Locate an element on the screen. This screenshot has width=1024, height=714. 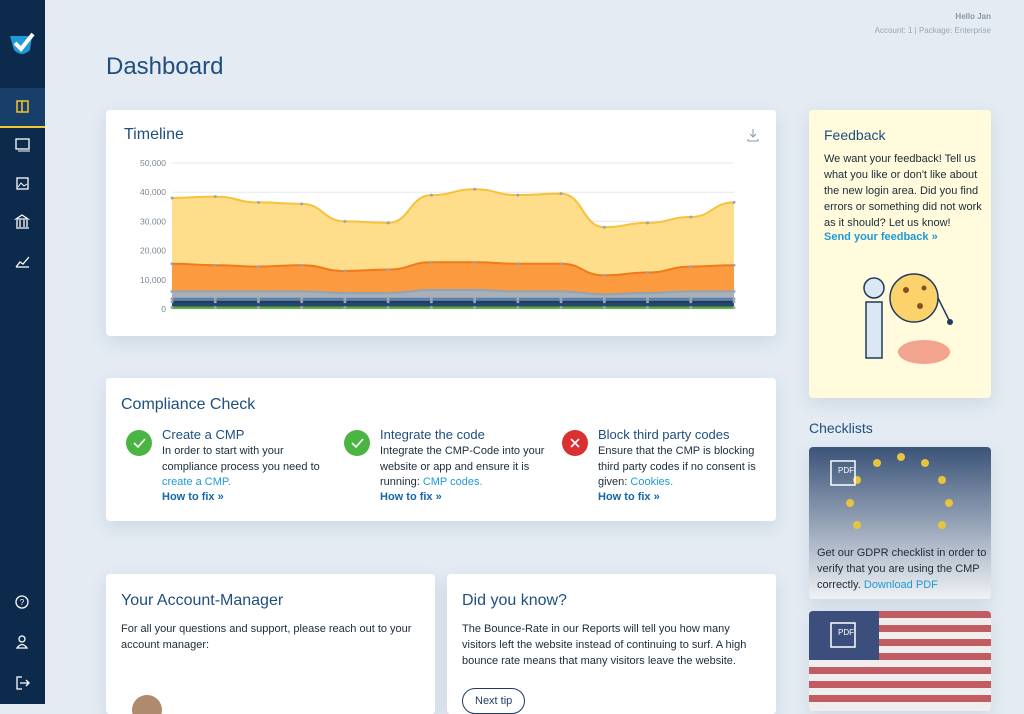
y-tick-label: 10,000 is located at coordinates (153, 280).